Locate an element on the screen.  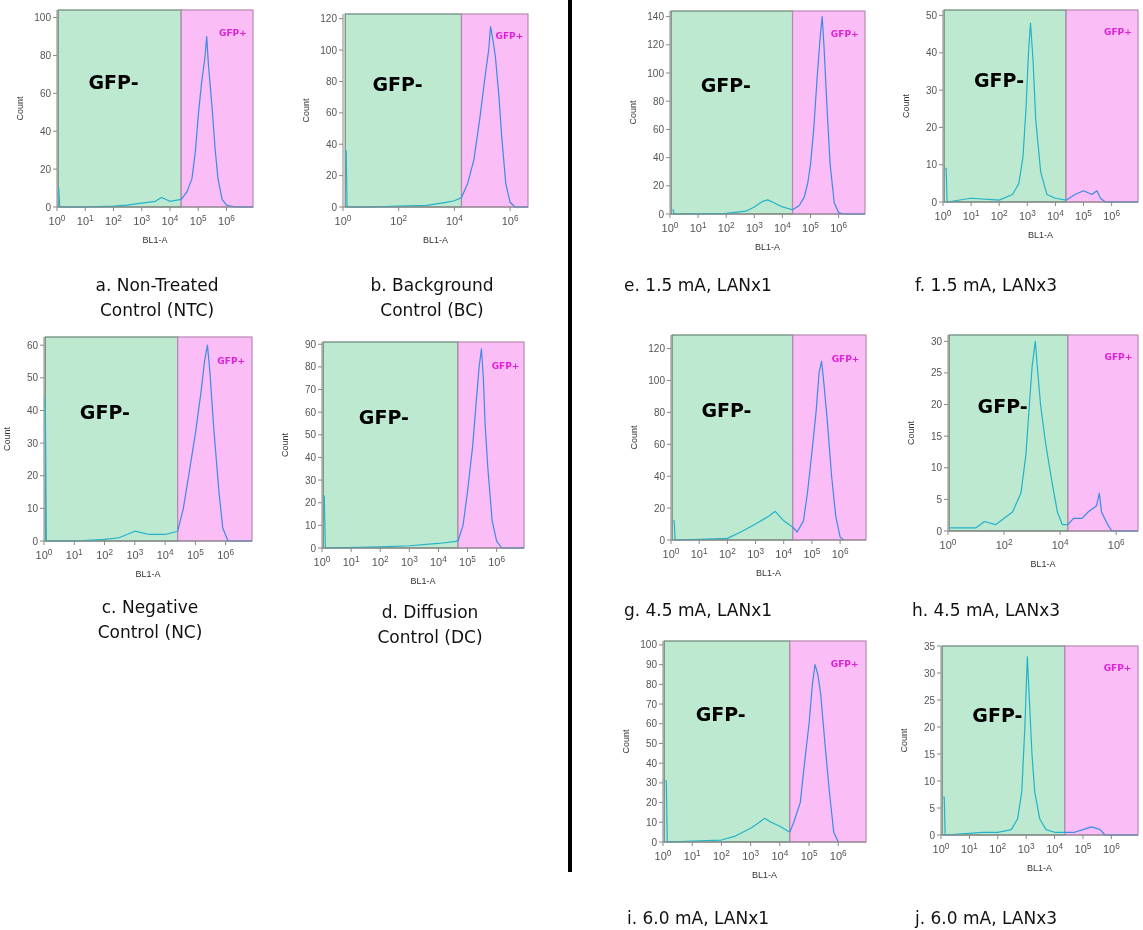
y-tick-label: 120 is located at coordinates (329, 19).